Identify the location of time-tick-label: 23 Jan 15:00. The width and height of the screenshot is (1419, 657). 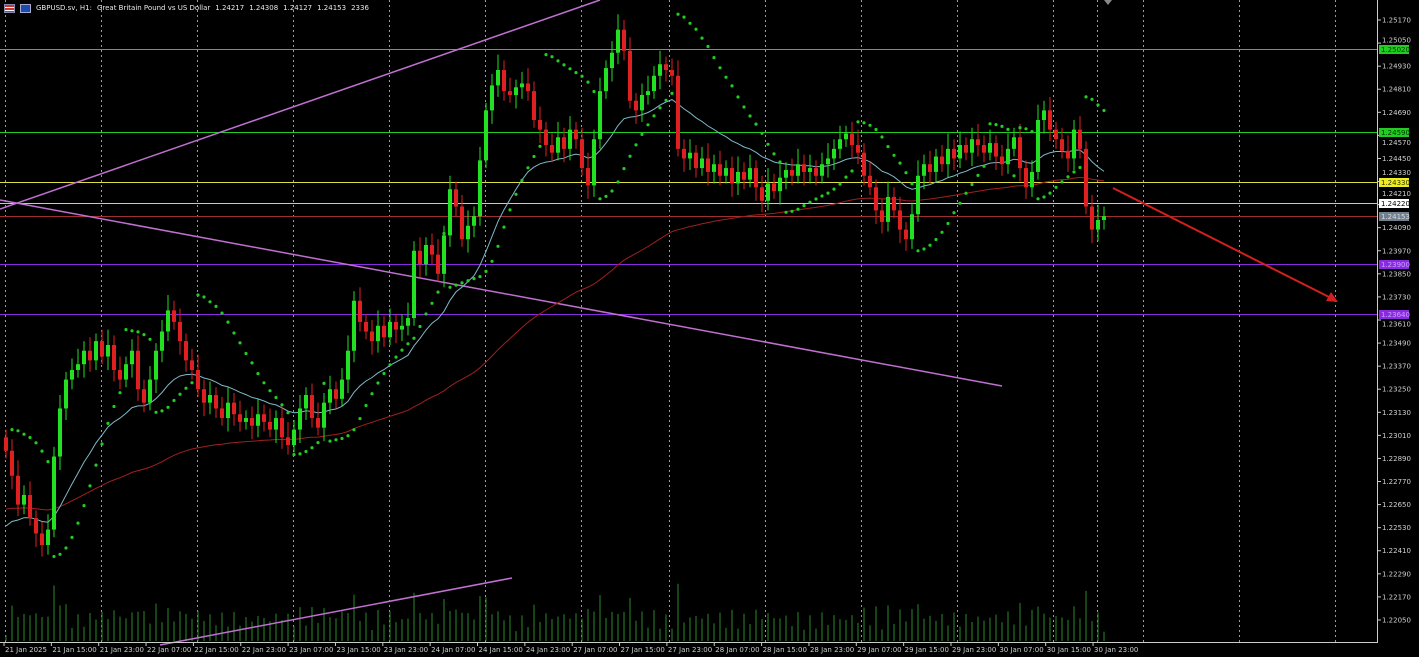
(358, 650).